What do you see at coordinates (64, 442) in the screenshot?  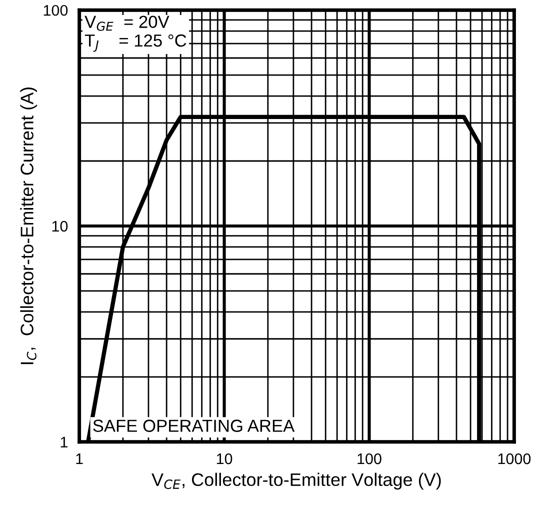 I see `y-tick-label: 1` at bounding box center [64, 442].